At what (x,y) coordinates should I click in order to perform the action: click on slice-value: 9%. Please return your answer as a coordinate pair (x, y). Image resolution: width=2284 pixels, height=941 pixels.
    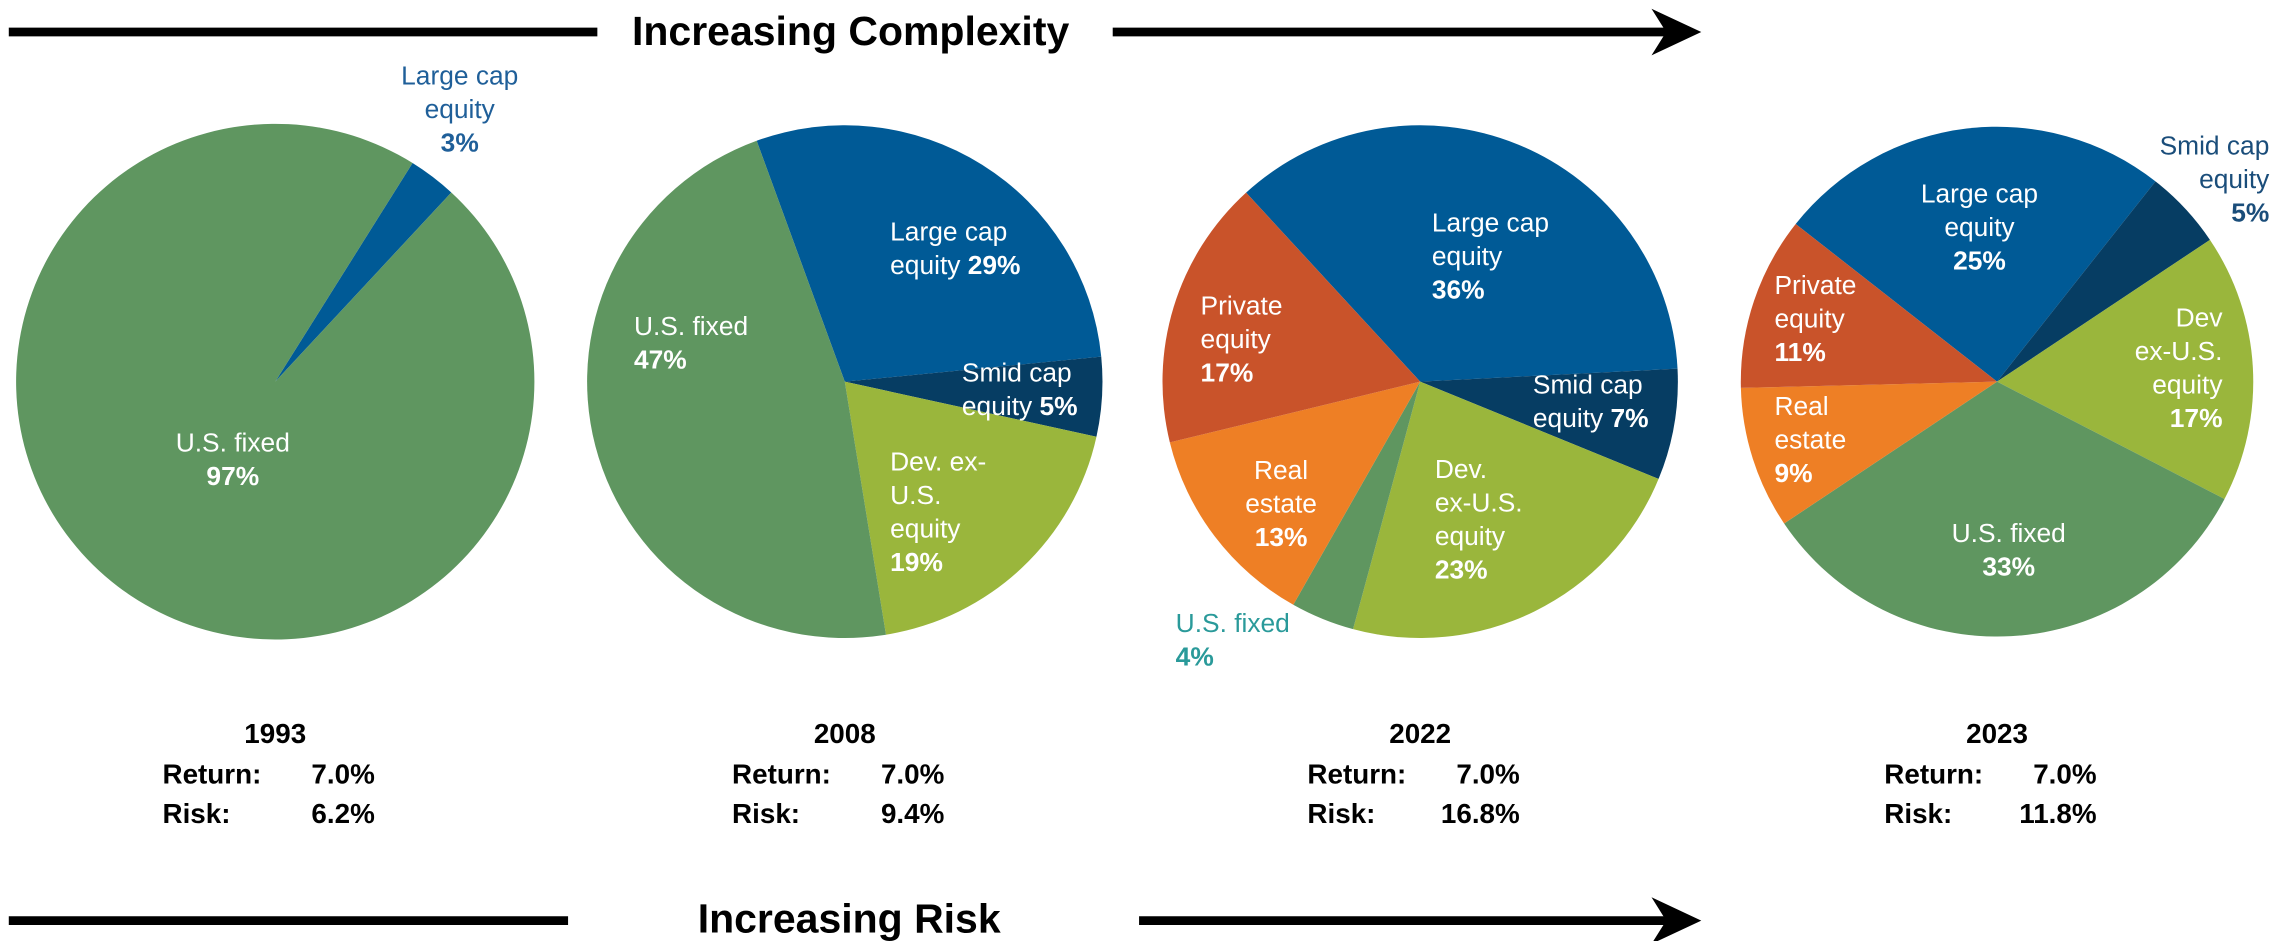
    Looking at the image, I should click on (1793, 473).